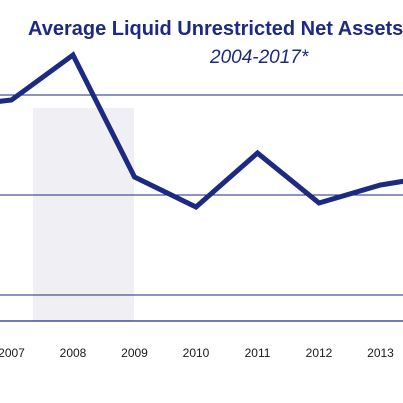  Describe the element at coordinates (12, 353) in the screenshot. I see `x-tick-label-2007: 2007` at that location.